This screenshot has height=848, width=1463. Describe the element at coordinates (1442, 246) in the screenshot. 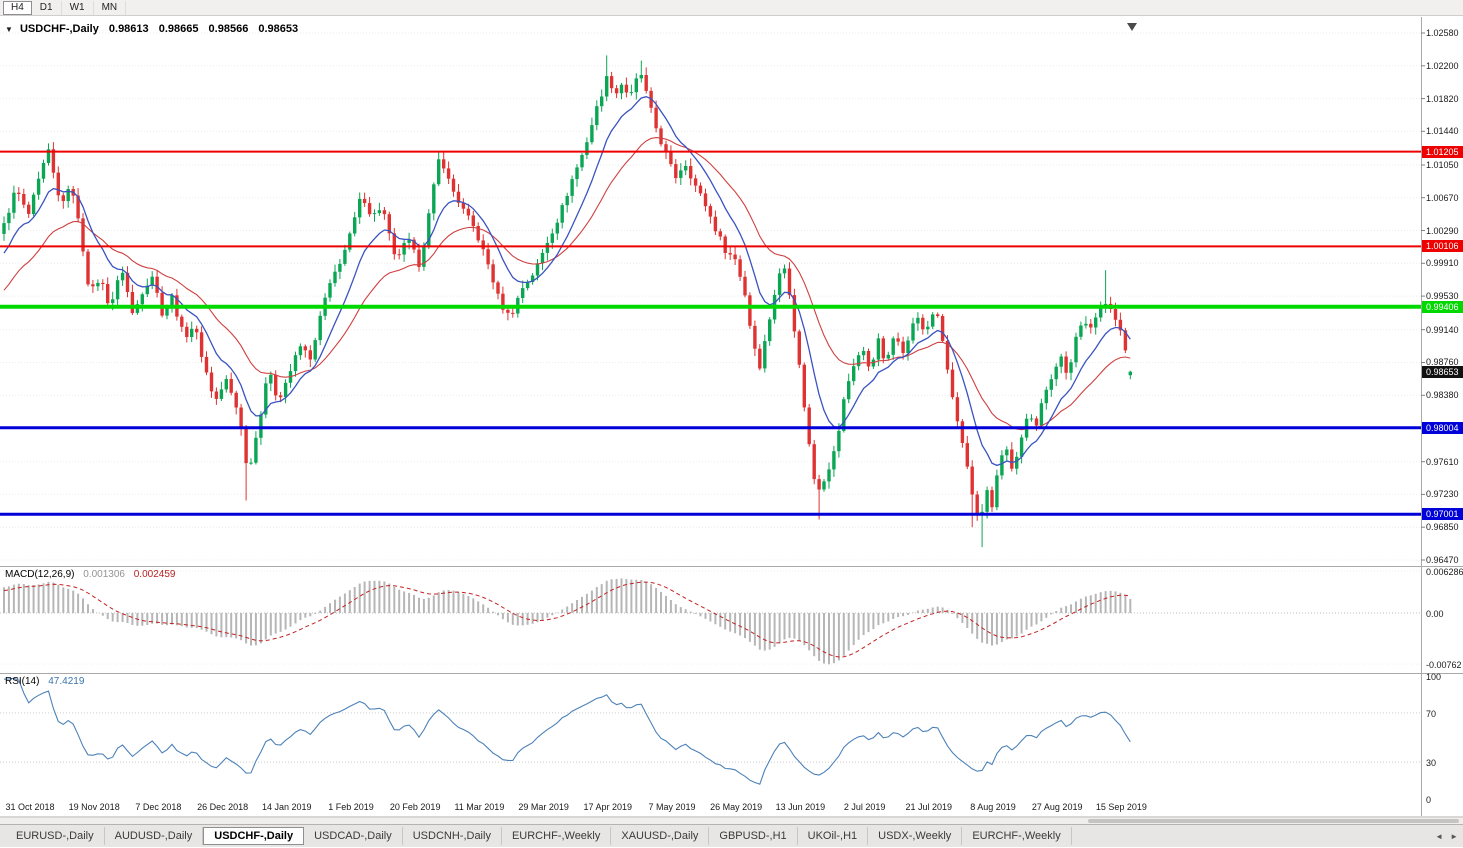

I see `level-price-badge: 1.00106` at that location.